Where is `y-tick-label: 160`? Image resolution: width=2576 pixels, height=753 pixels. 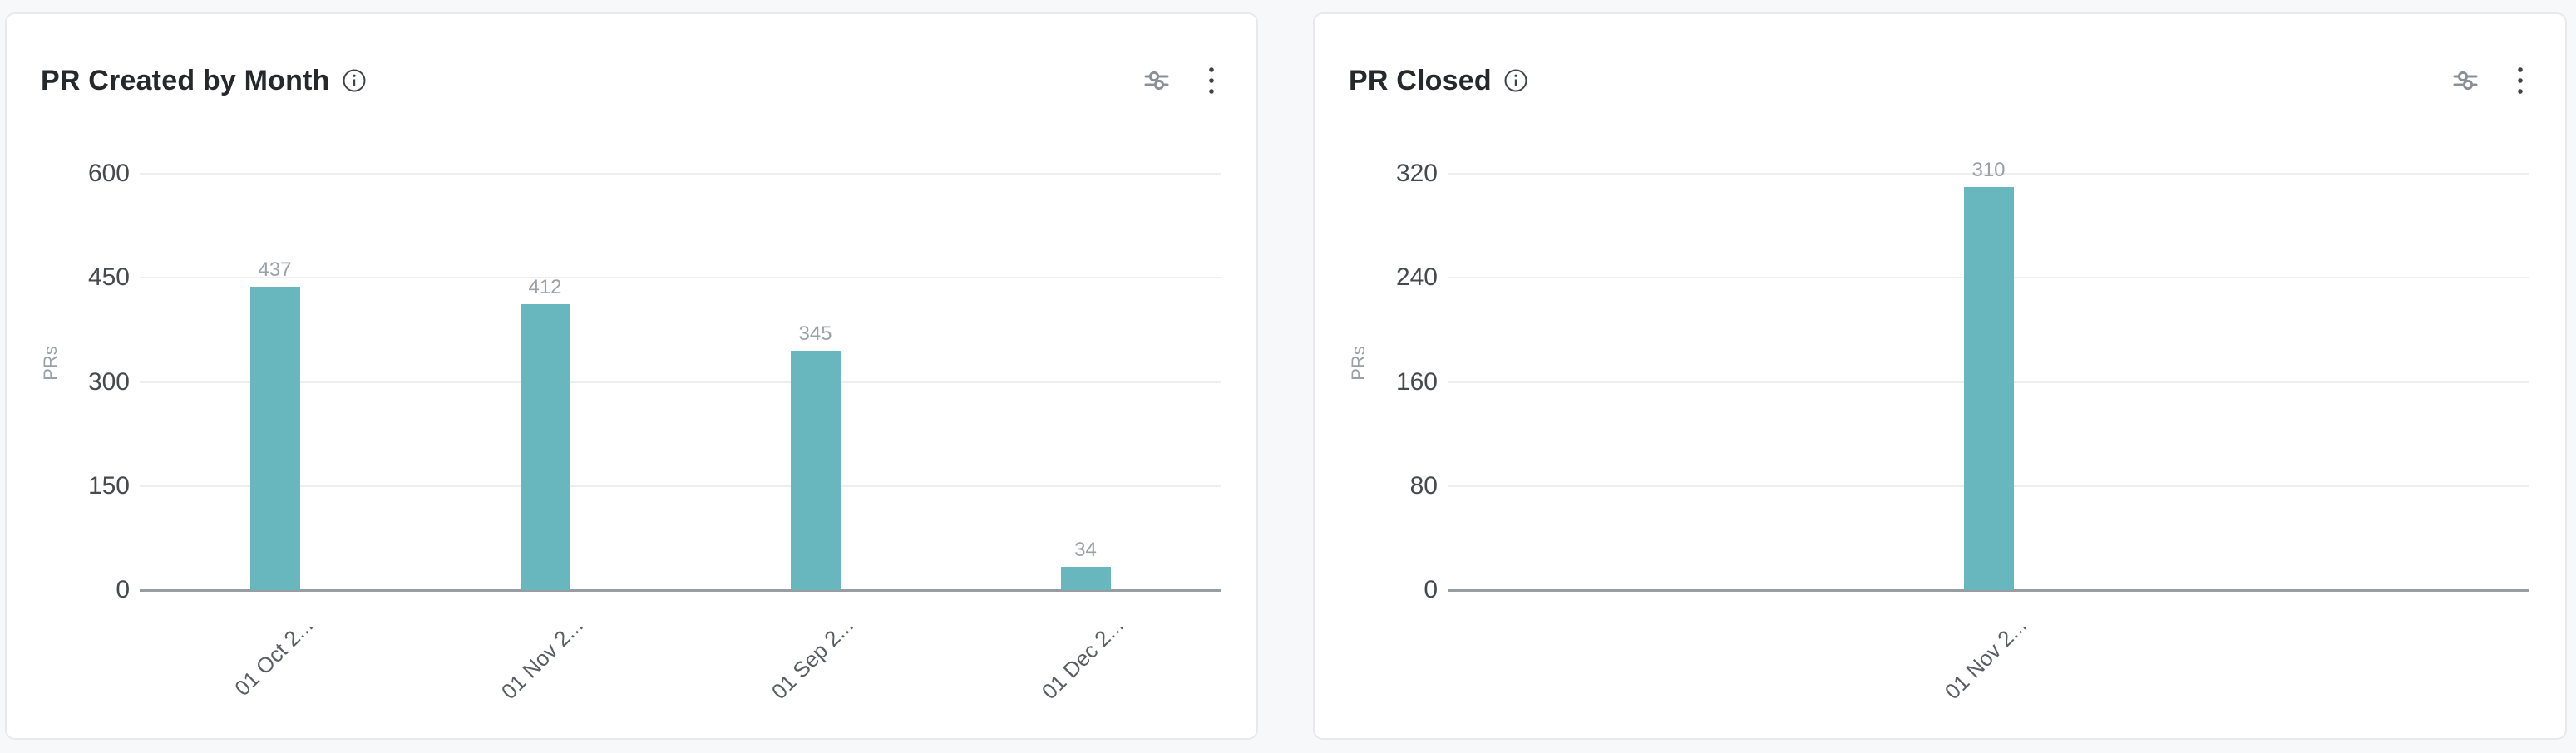
y-tick-label: 160 is located at coordinates (1416, 381).